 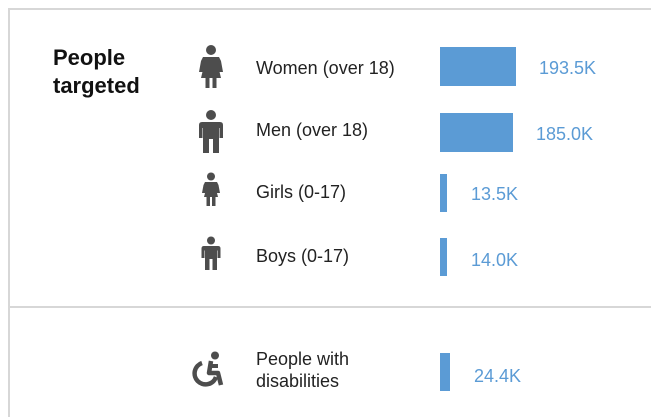 I want to click on data-label: 185.0K, so click(x=565, y=134).